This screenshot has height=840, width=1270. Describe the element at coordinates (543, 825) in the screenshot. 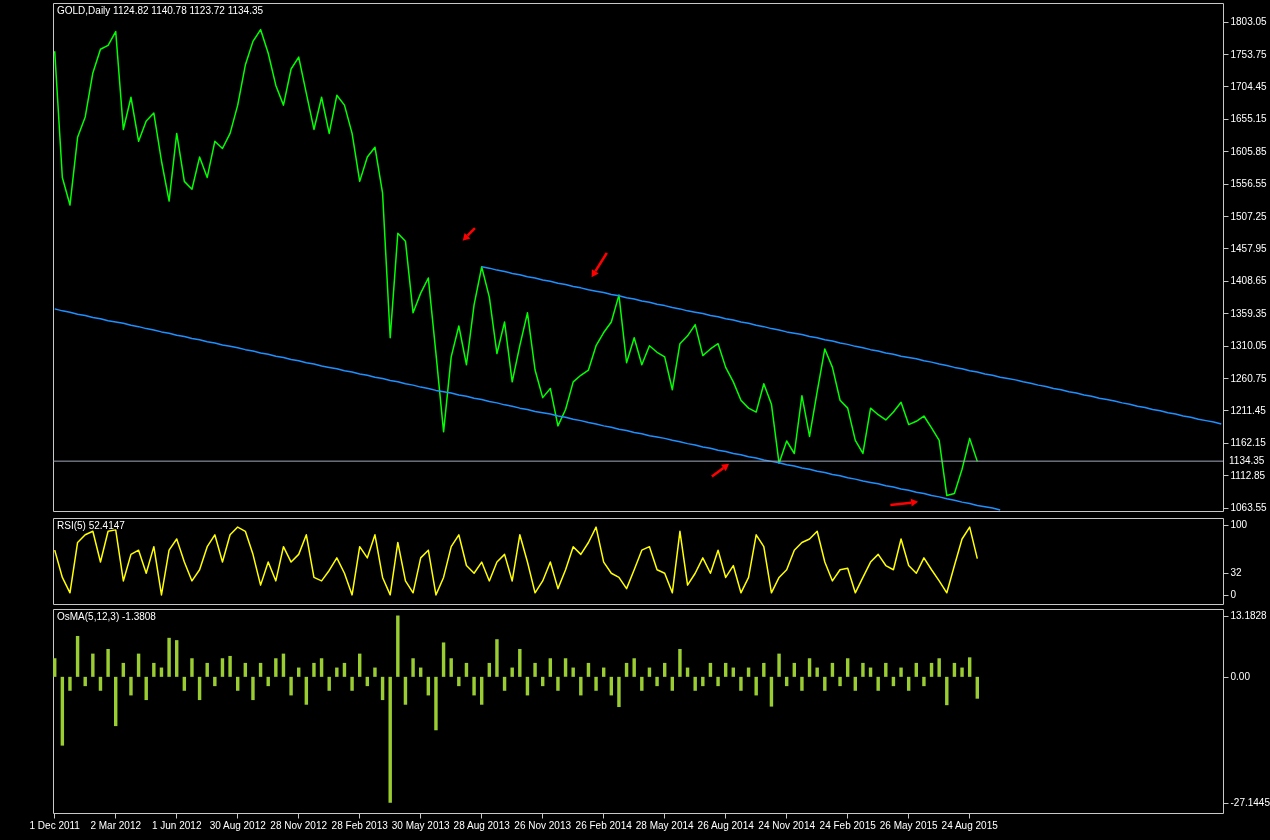

I see `x-tick-label: 26 Nov 2013` at that location.